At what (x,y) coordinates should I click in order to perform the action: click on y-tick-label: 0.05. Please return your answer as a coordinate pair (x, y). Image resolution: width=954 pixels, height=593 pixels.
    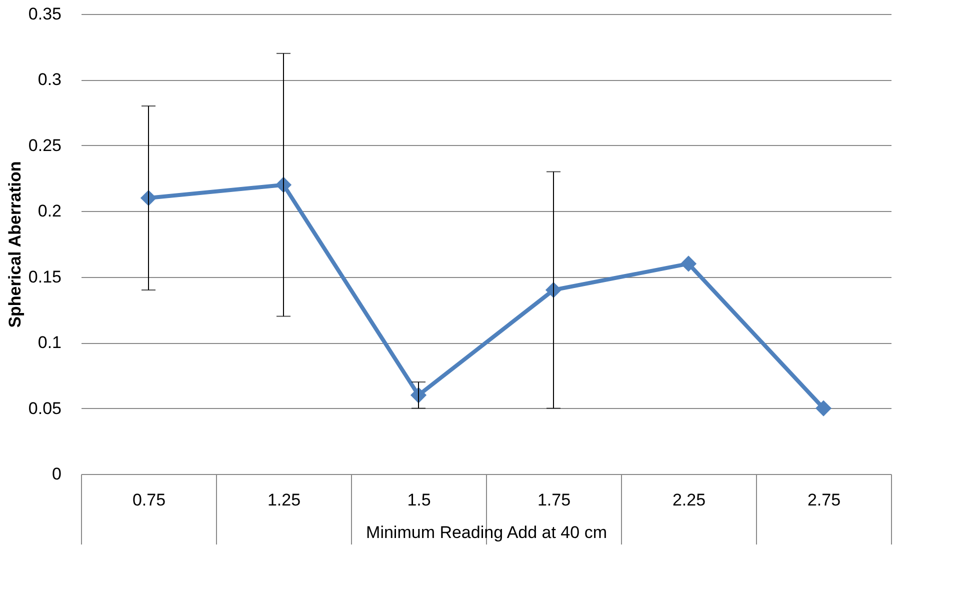
    Looking at the image, I should click on (45, 408).